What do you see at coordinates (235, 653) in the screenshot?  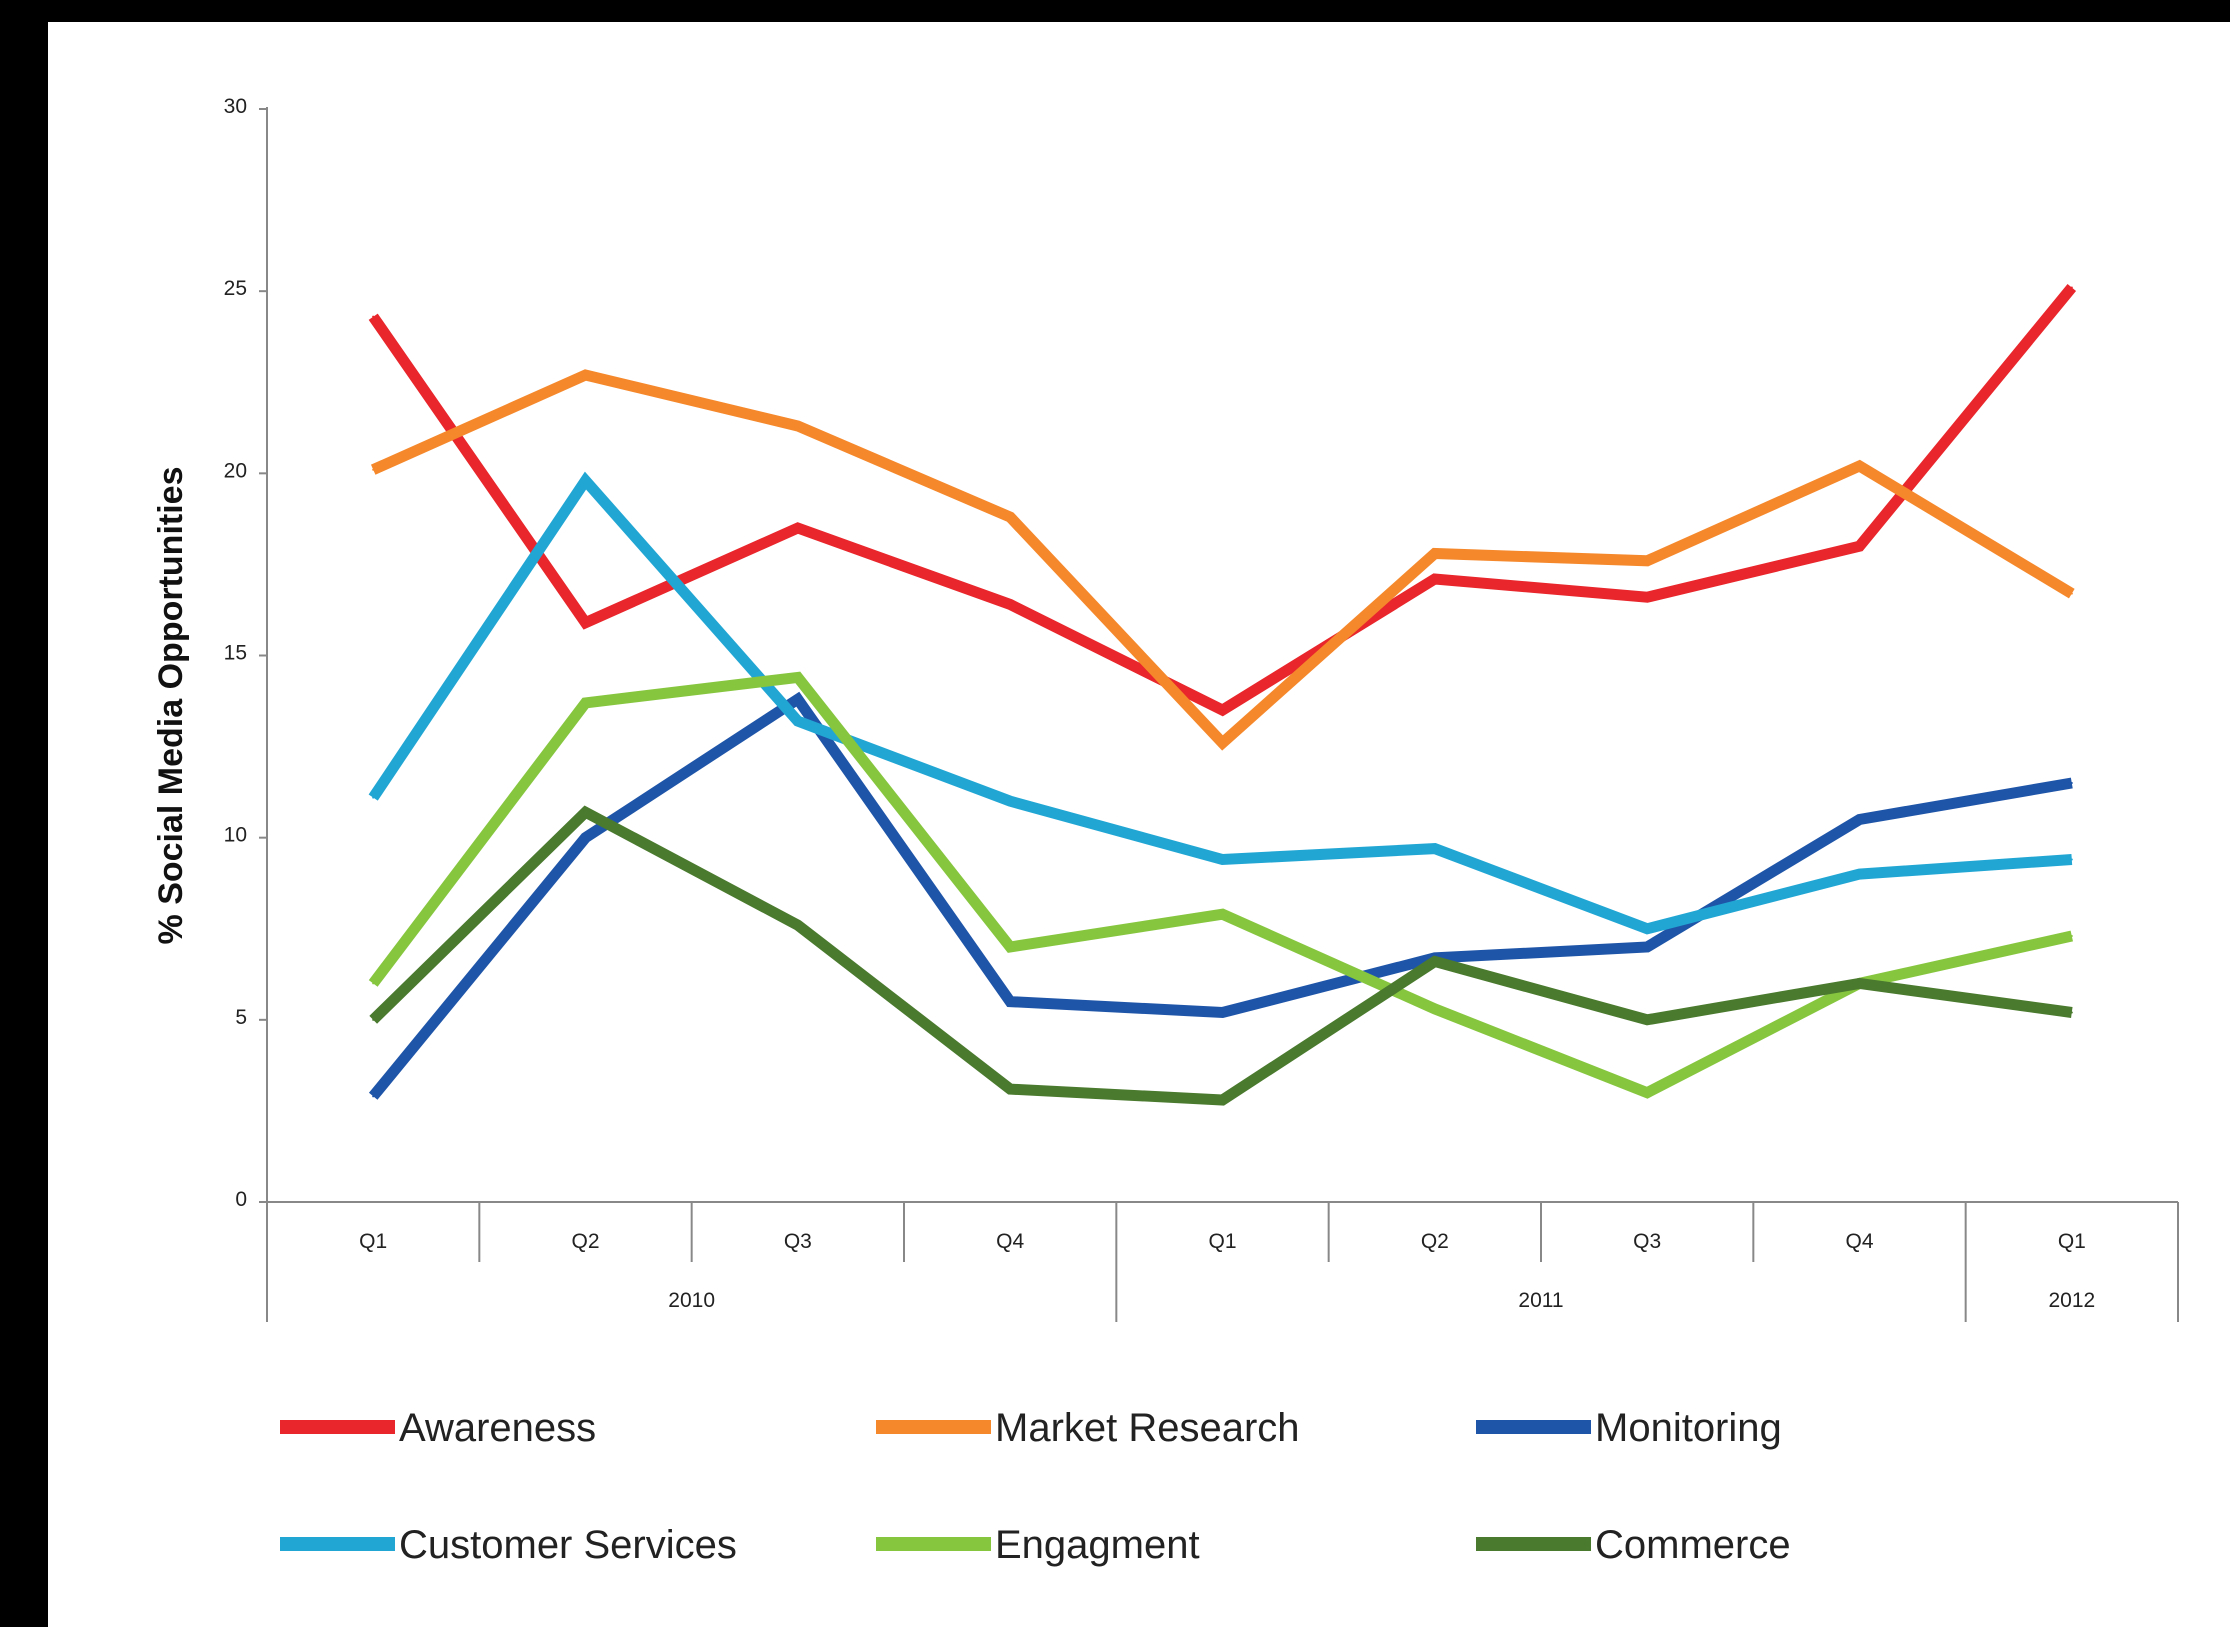 I see `y-tick-label: 15` at bounding box center [235, 653].